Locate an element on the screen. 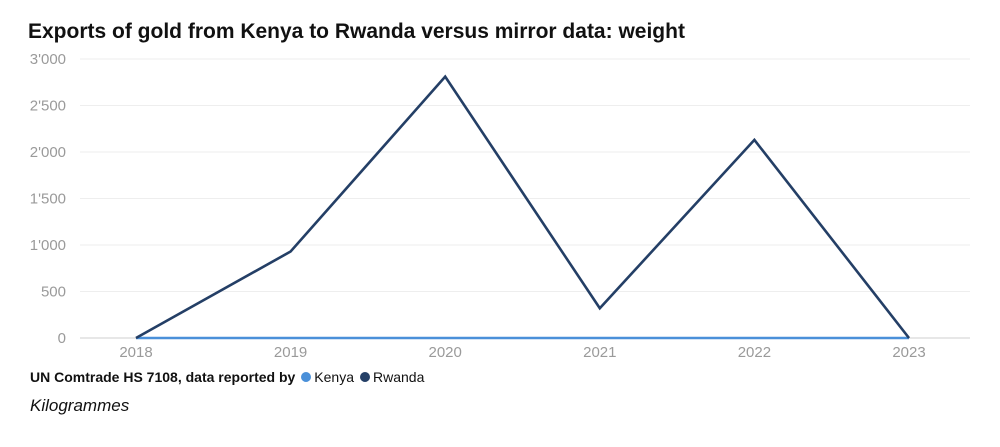  y-tick-label: 500 is located at coordinates (53, 292).